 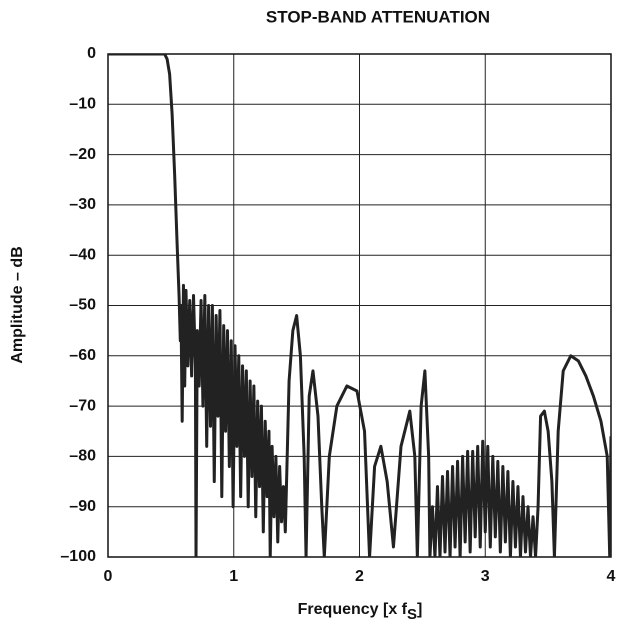 I want to click on x-tick-label: 4, so click(x=611, y=576).